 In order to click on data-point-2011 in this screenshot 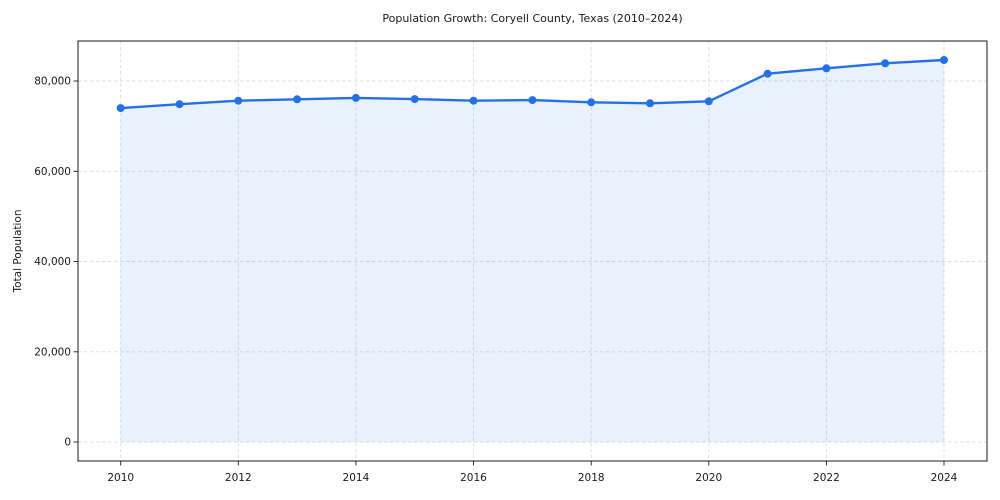, I will do `click(179, 104)`.